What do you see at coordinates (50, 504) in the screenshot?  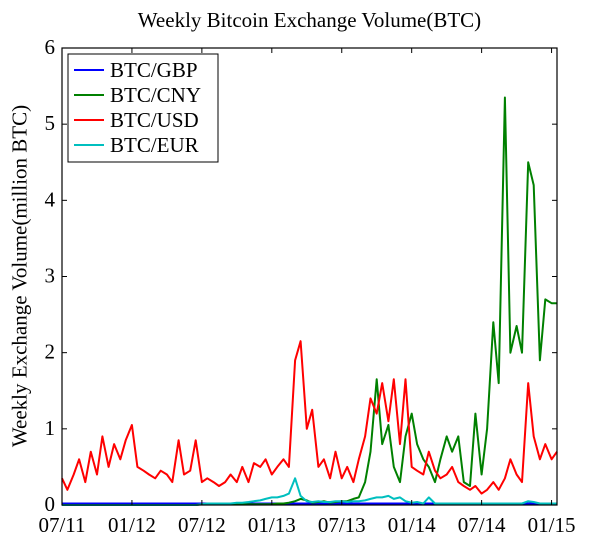 I see `y-tick-label: 0` at bounding box center [50, 504].